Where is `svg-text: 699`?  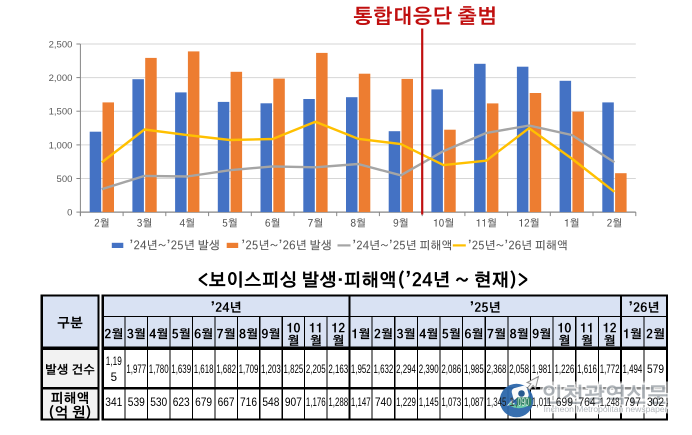 svg-text: 699 is located at coordinates (564, 402).